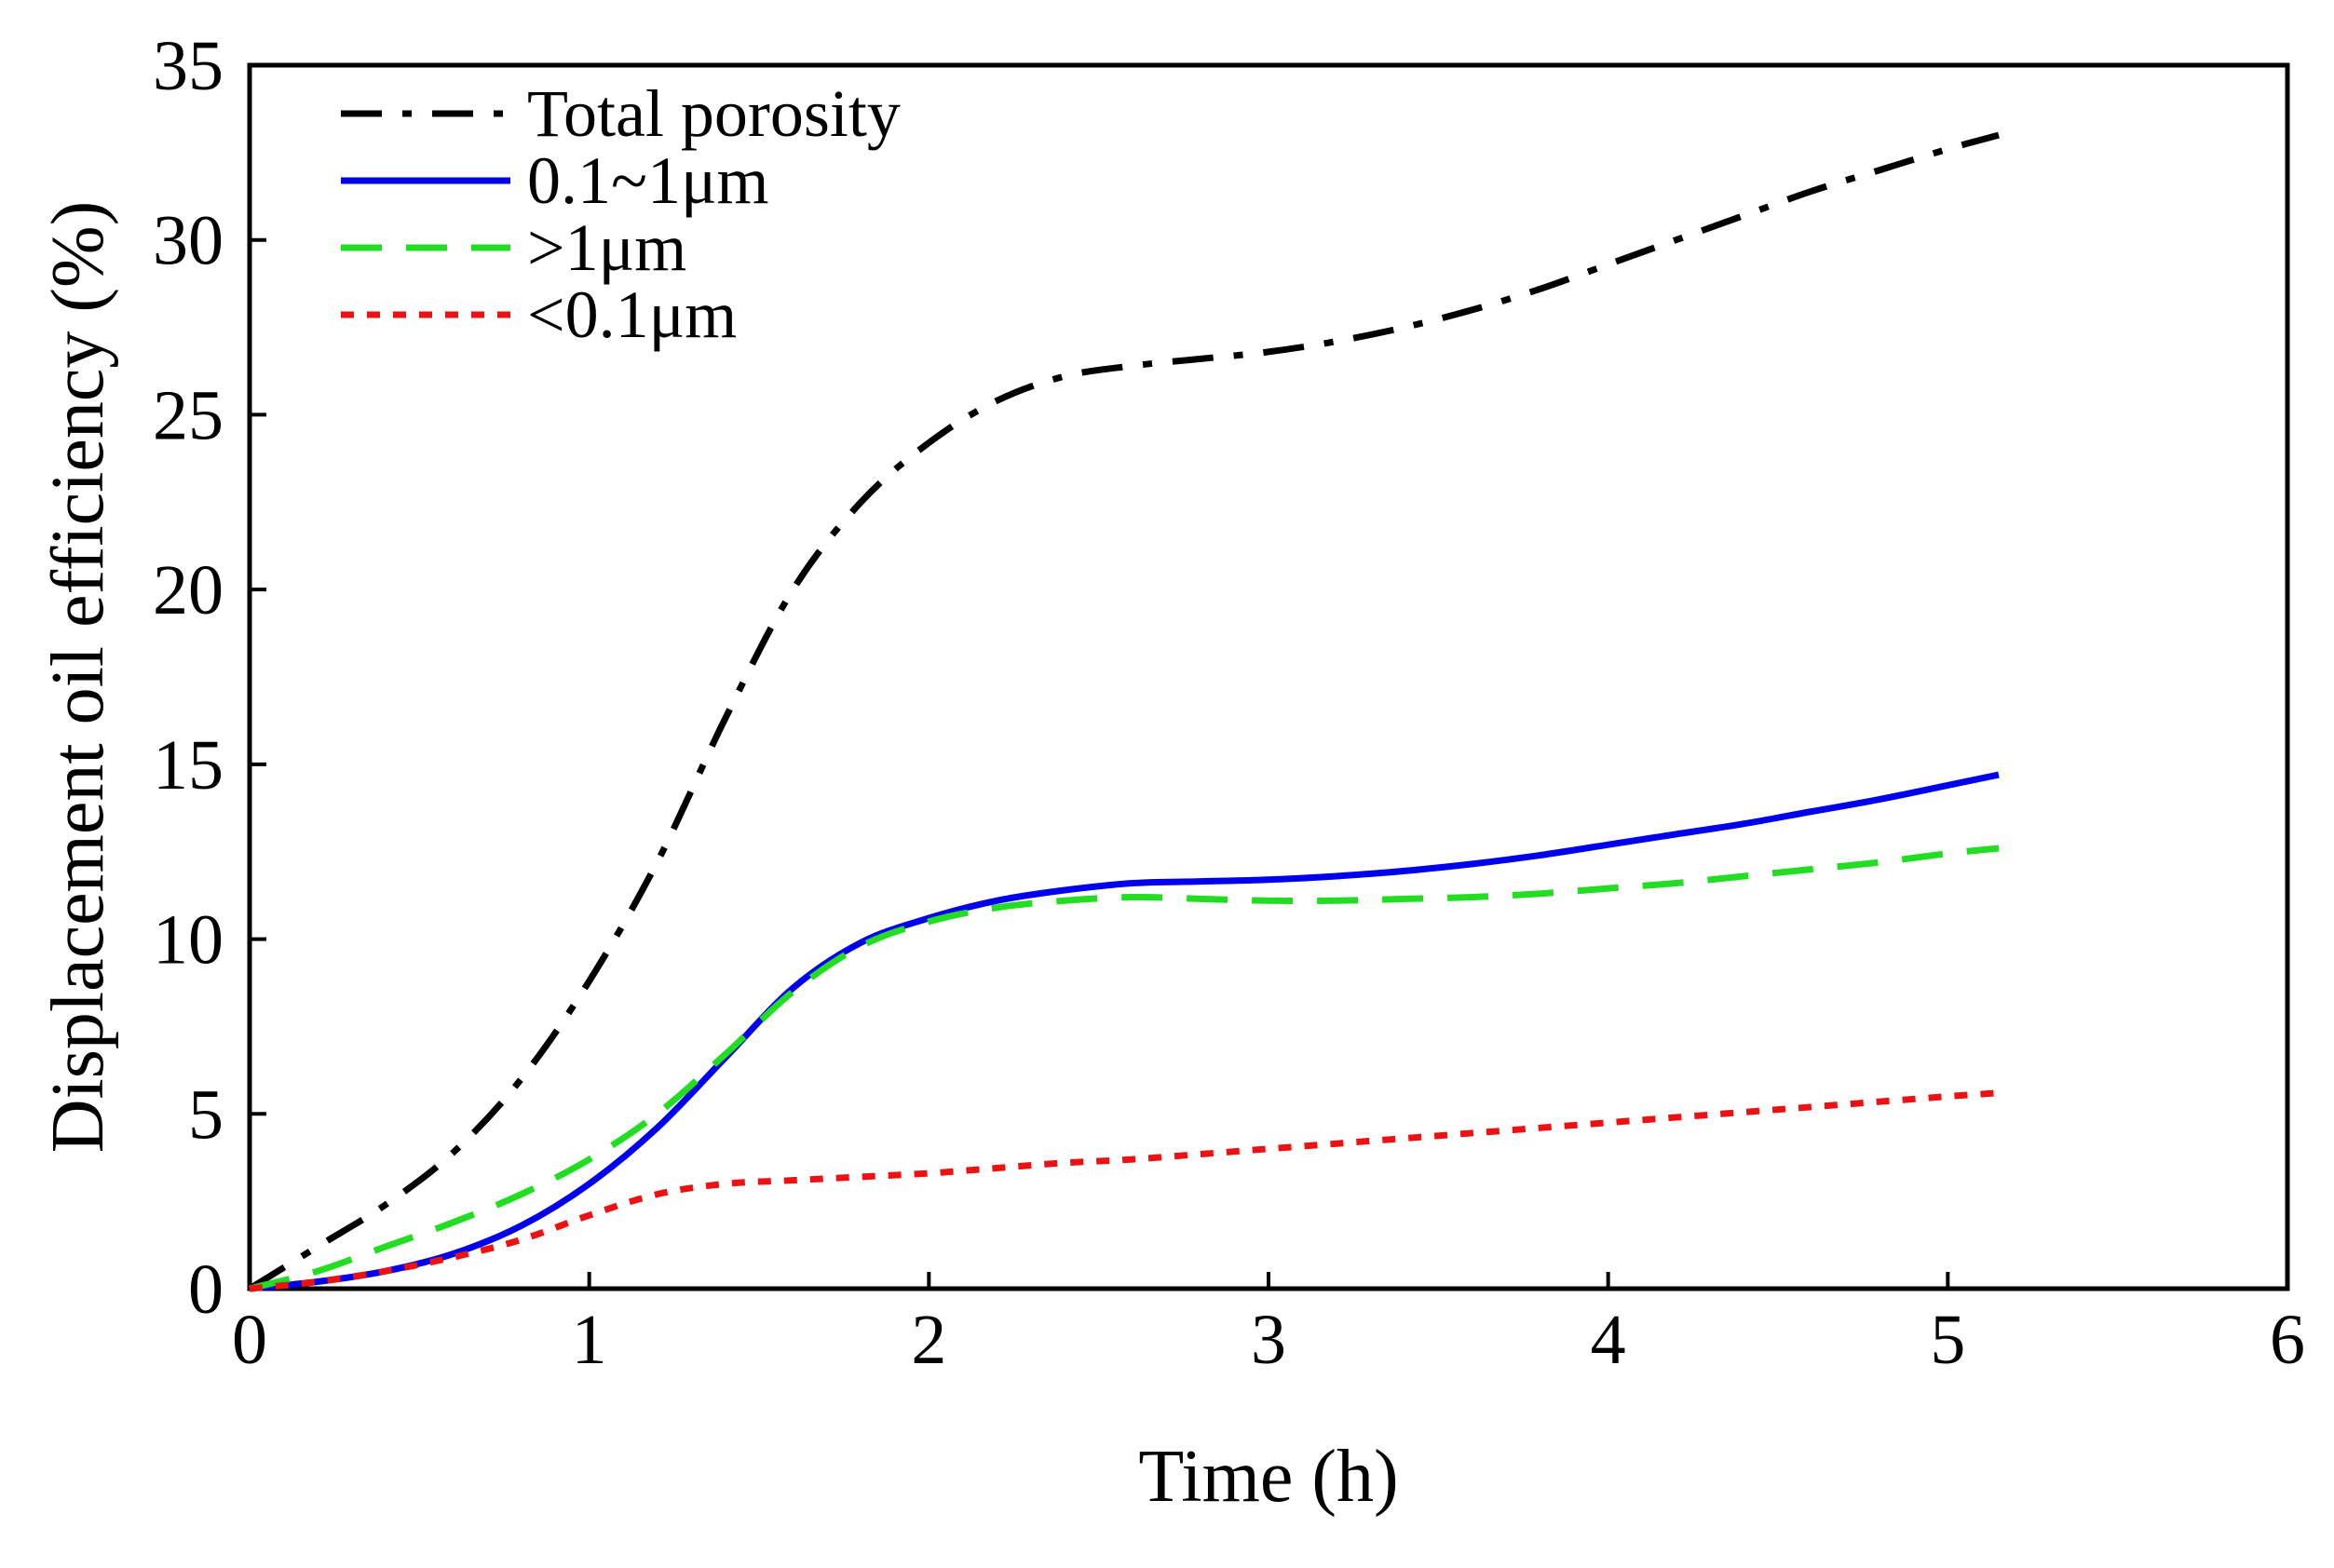 This screenshot has width=2334, height=1568. Describe the element at coordinates (206, 1289) in the screenshot. I see `y-tick-label: 0` at that location.